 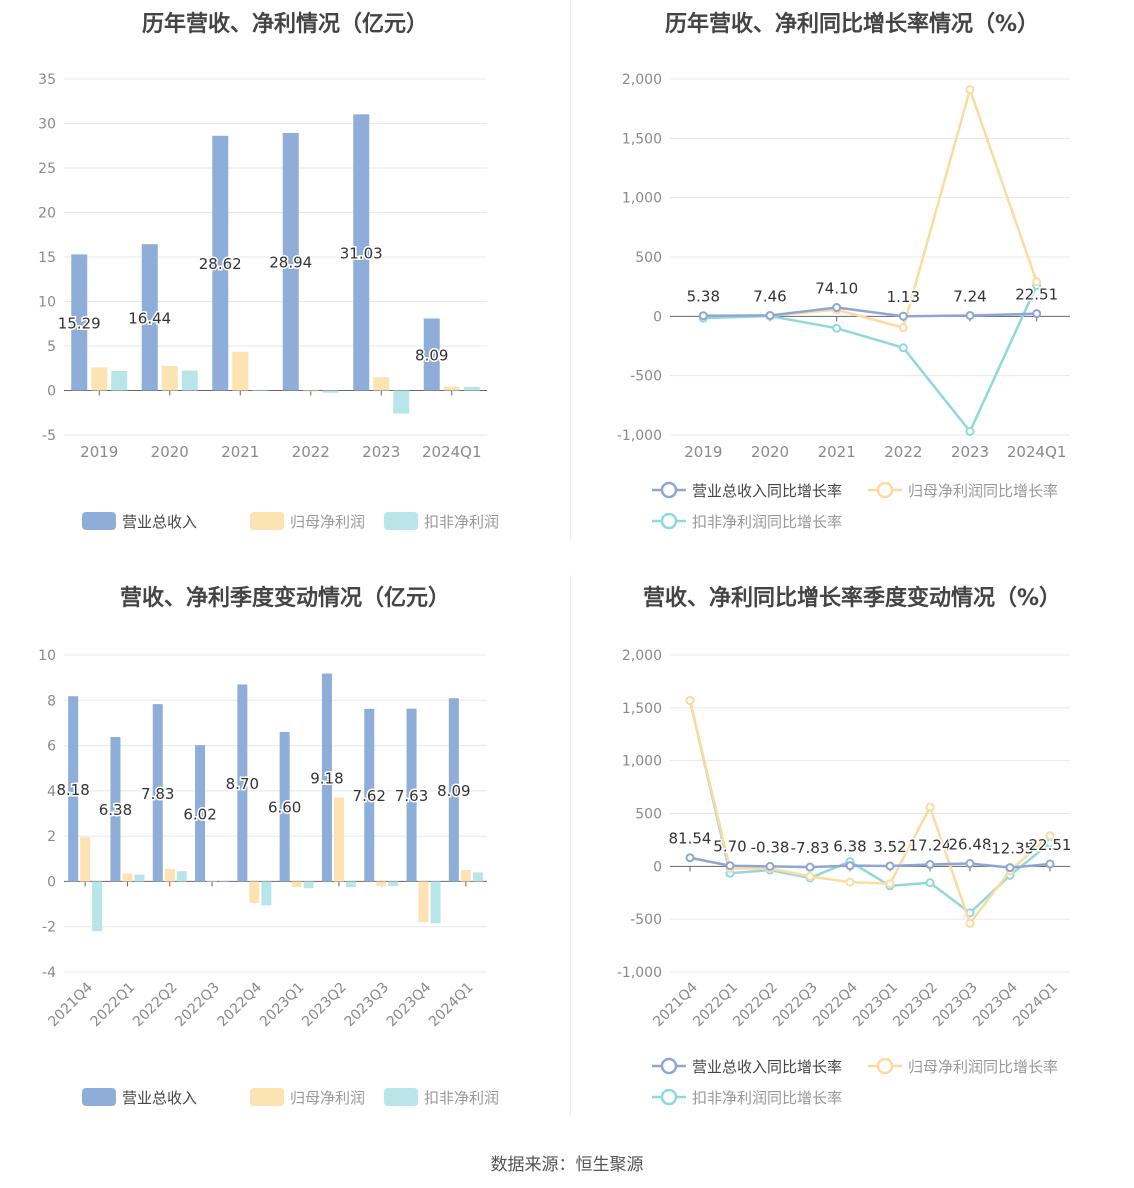 I want to click on divider-top, so click(x=570, y=270).